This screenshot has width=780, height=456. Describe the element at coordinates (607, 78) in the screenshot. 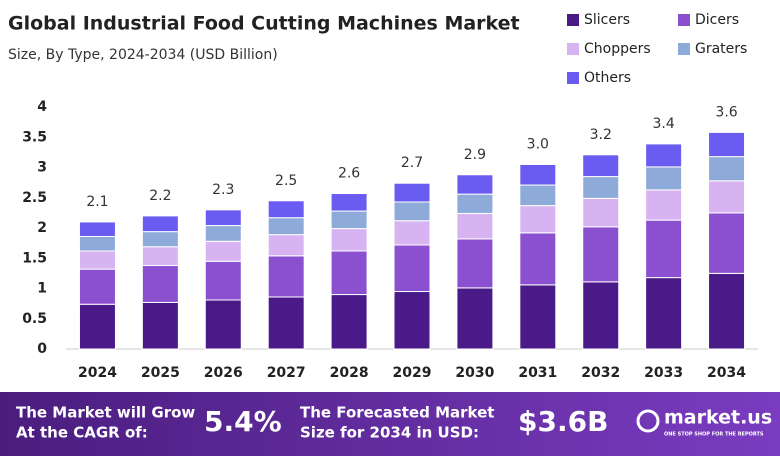

I see `legend-label: Others` at that location.